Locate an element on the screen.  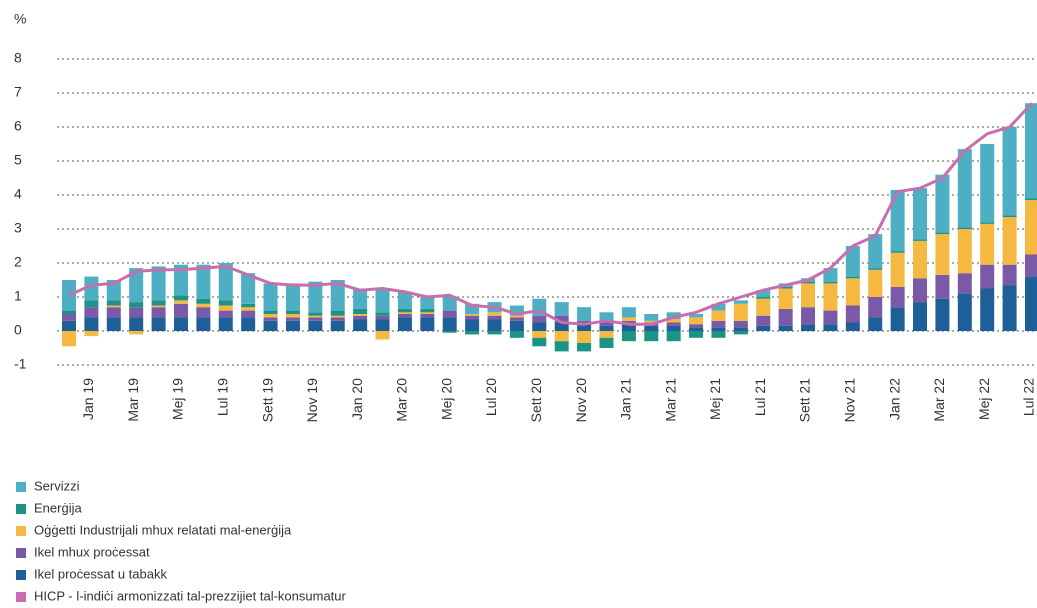
x-tick-label: Lul 19 is located at coordinates (222, 397).